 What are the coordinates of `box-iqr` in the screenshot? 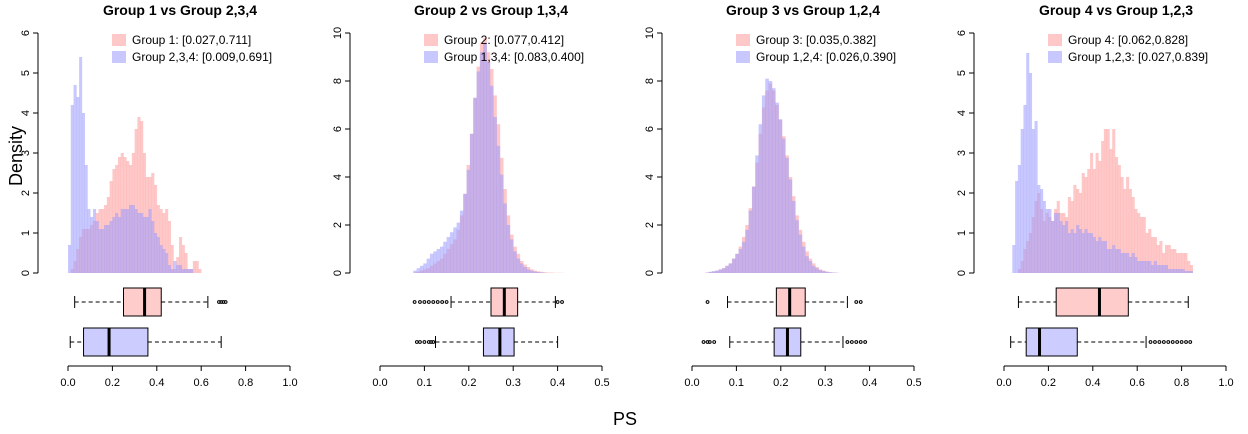 It's located at (1051, 342).